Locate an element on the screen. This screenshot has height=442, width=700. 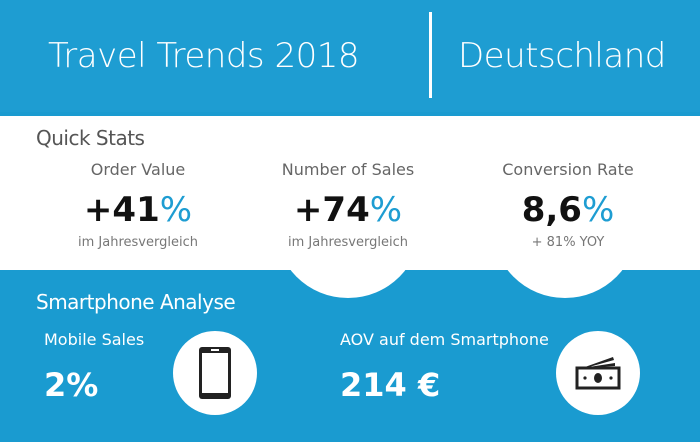
aov-value: 214 € is located at coordinates (390, 385).